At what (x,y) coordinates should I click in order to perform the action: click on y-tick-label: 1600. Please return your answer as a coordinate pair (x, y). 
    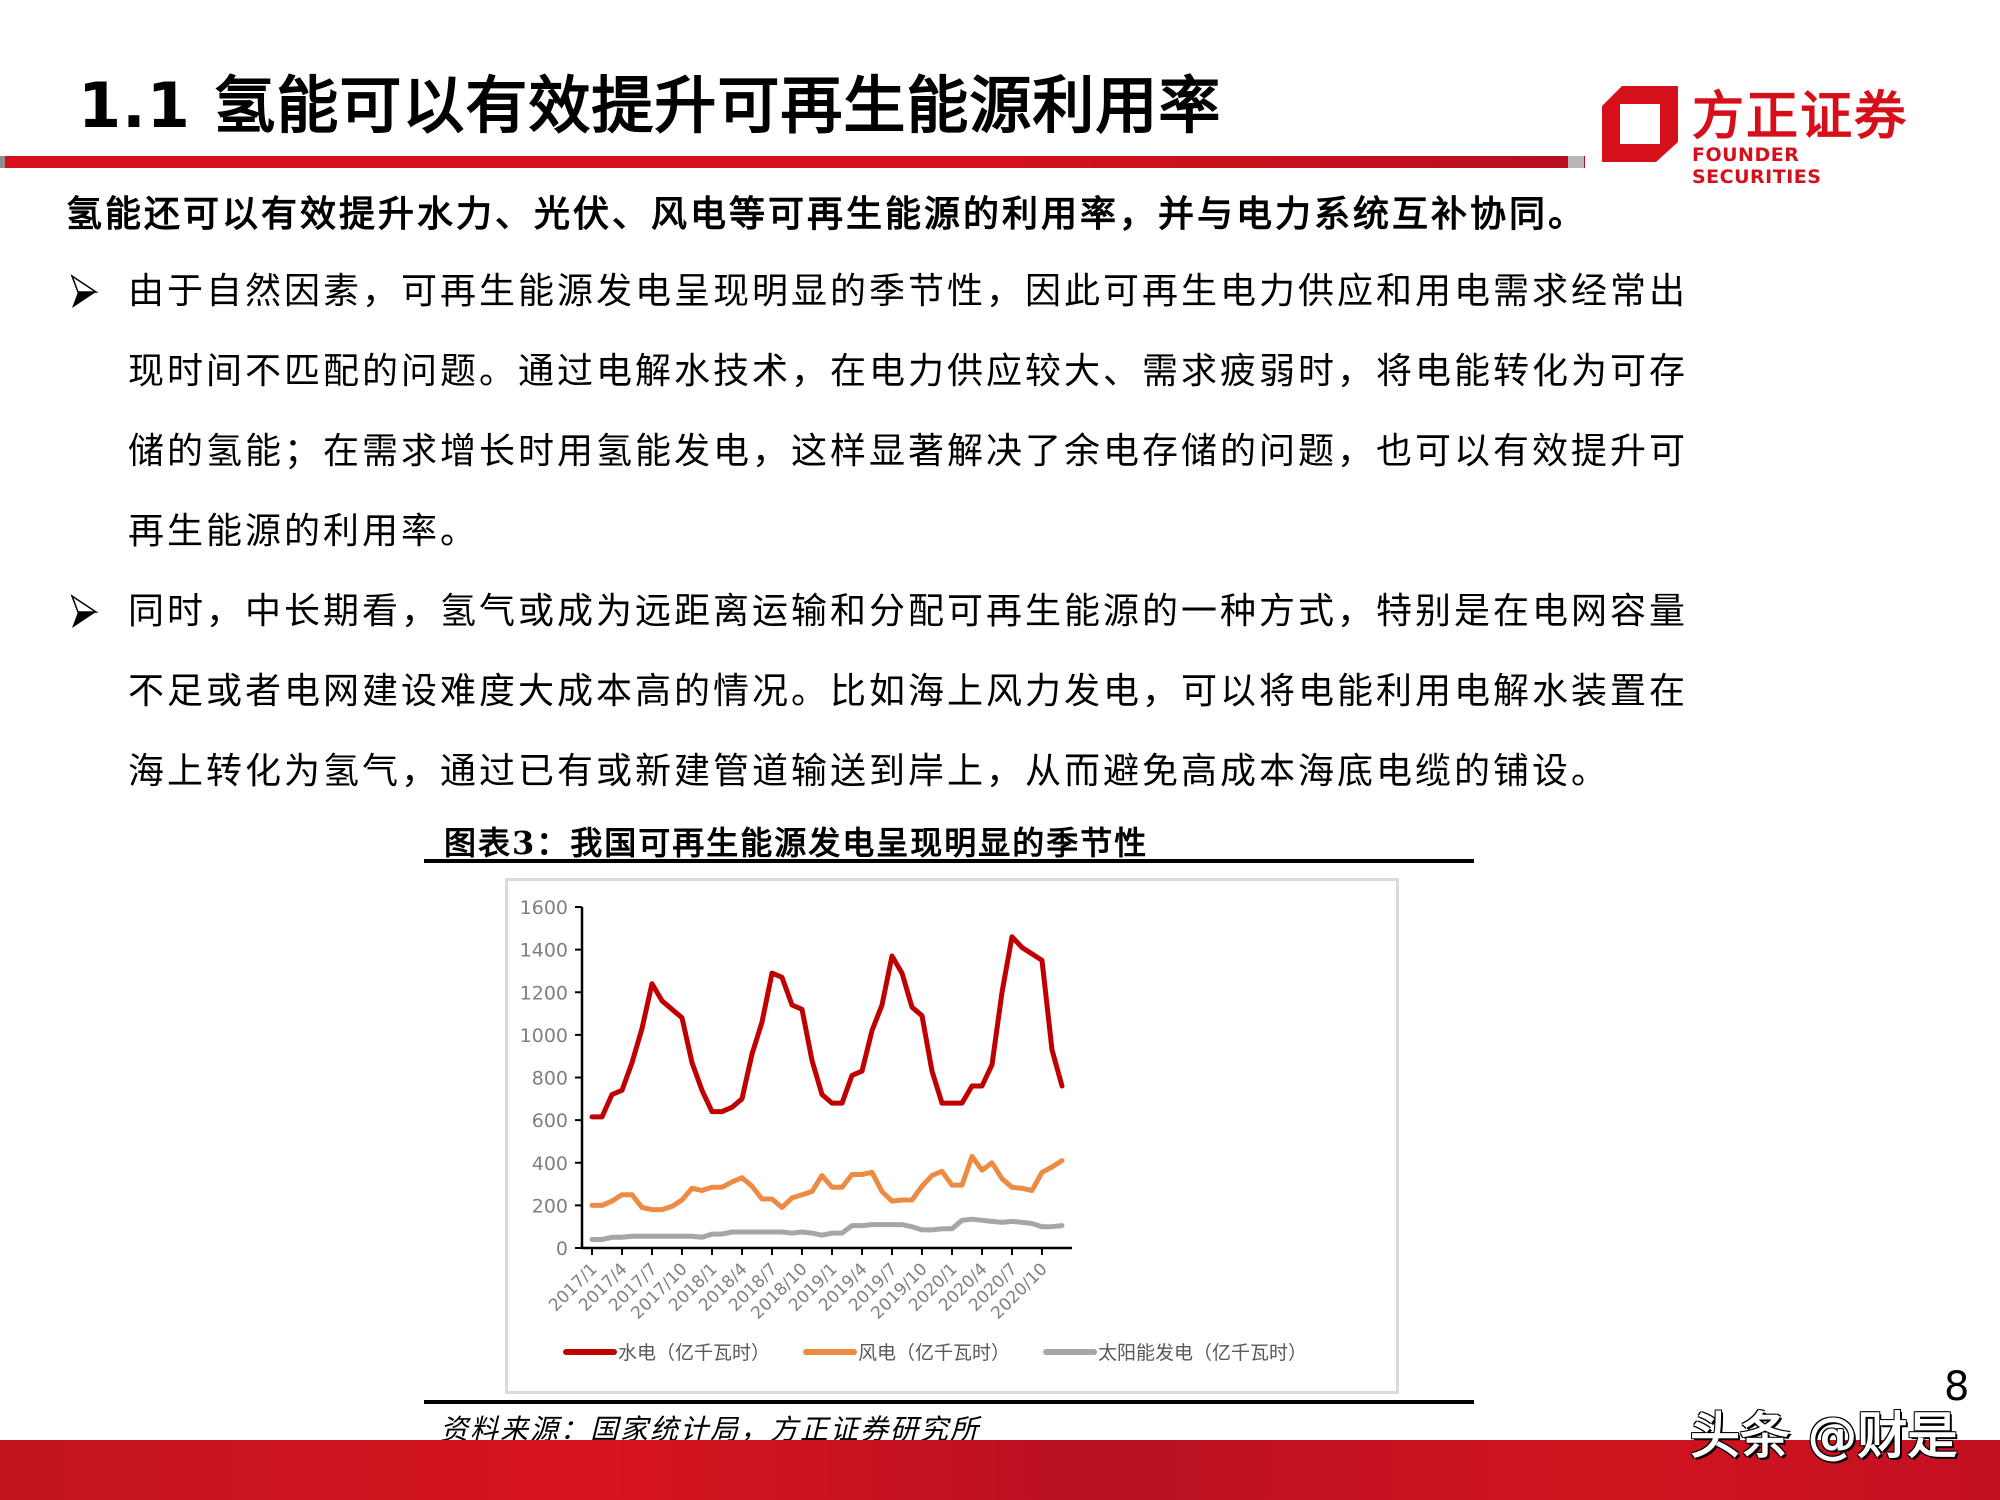
    Looking at the image, I should click on (544, 908).